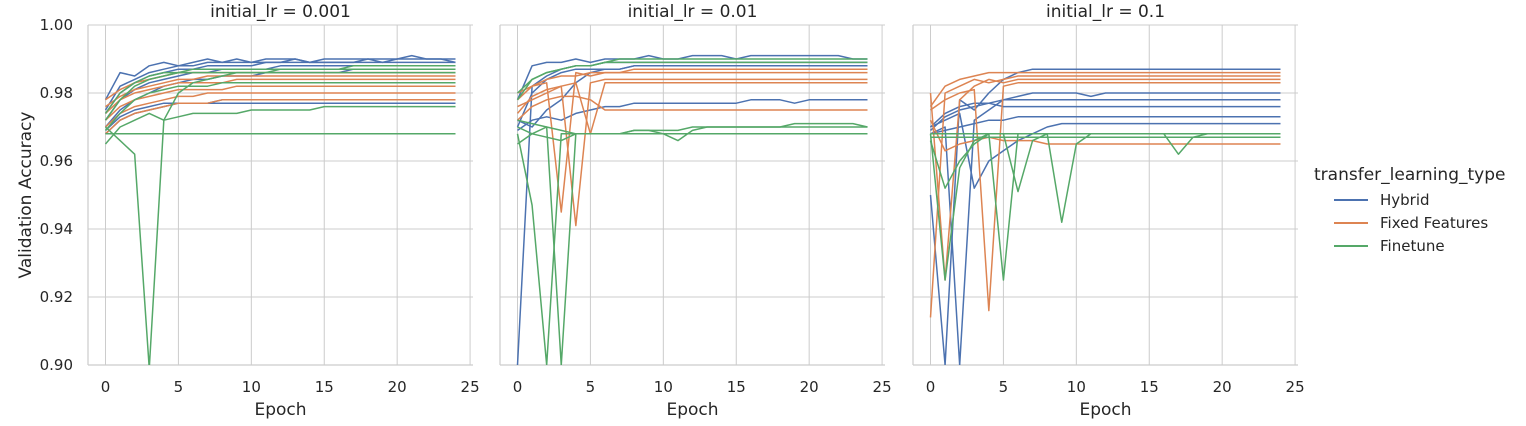 The image size is (1526, 426). I want to click on y-tick-label: 0.92, so click(56, 297).